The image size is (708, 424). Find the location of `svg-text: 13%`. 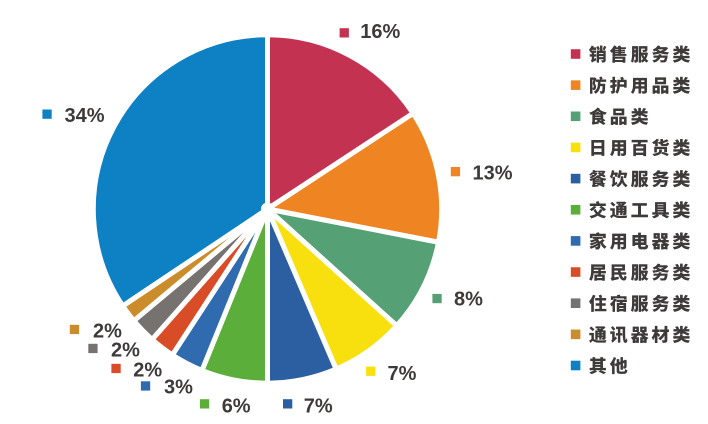

svg-text: 13% is located at coordinates (493, 174).